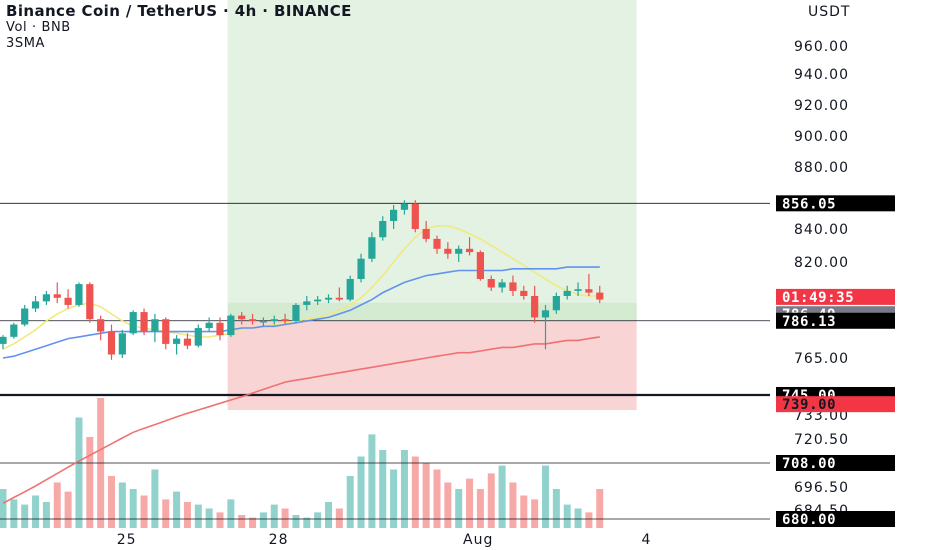  Describe the element at coordinates (821, 488) in the screenshot. I see `price-tick-label: 696.50` at that location.